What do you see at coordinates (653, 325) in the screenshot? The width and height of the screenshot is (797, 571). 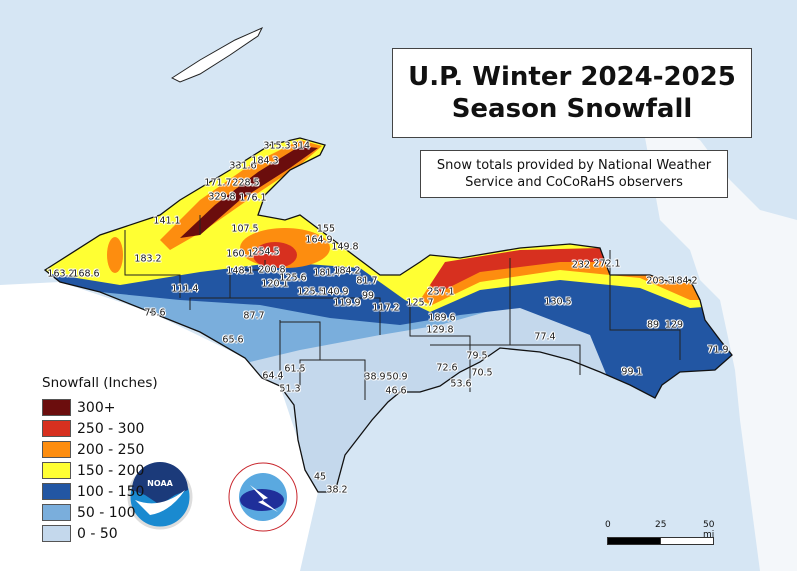 I see `station-snowfall-label: 89` at bounding box center [653, 325].